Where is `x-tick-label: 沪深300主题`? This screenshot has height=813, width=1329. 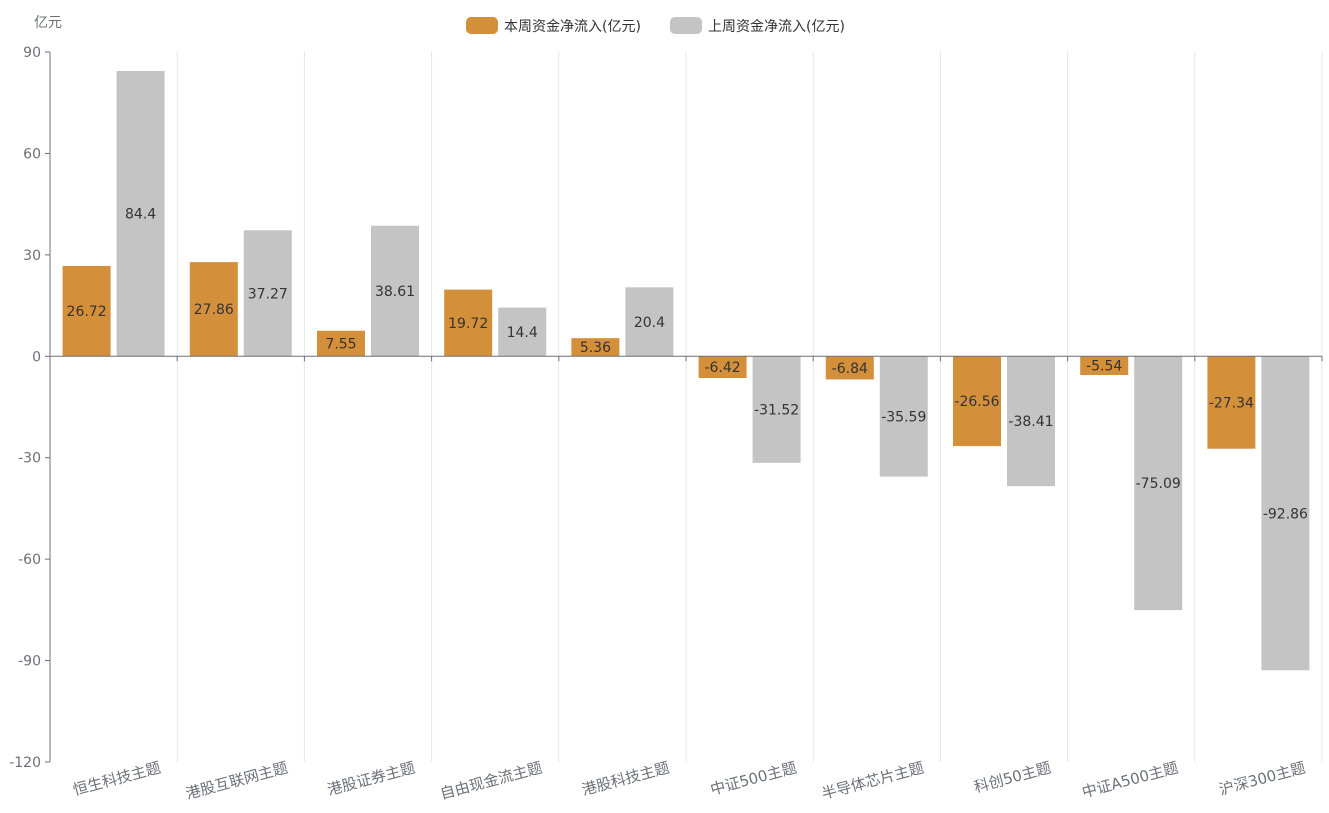
x-tick-label: 沪深300主题 is located at coordinates (1262, 778).